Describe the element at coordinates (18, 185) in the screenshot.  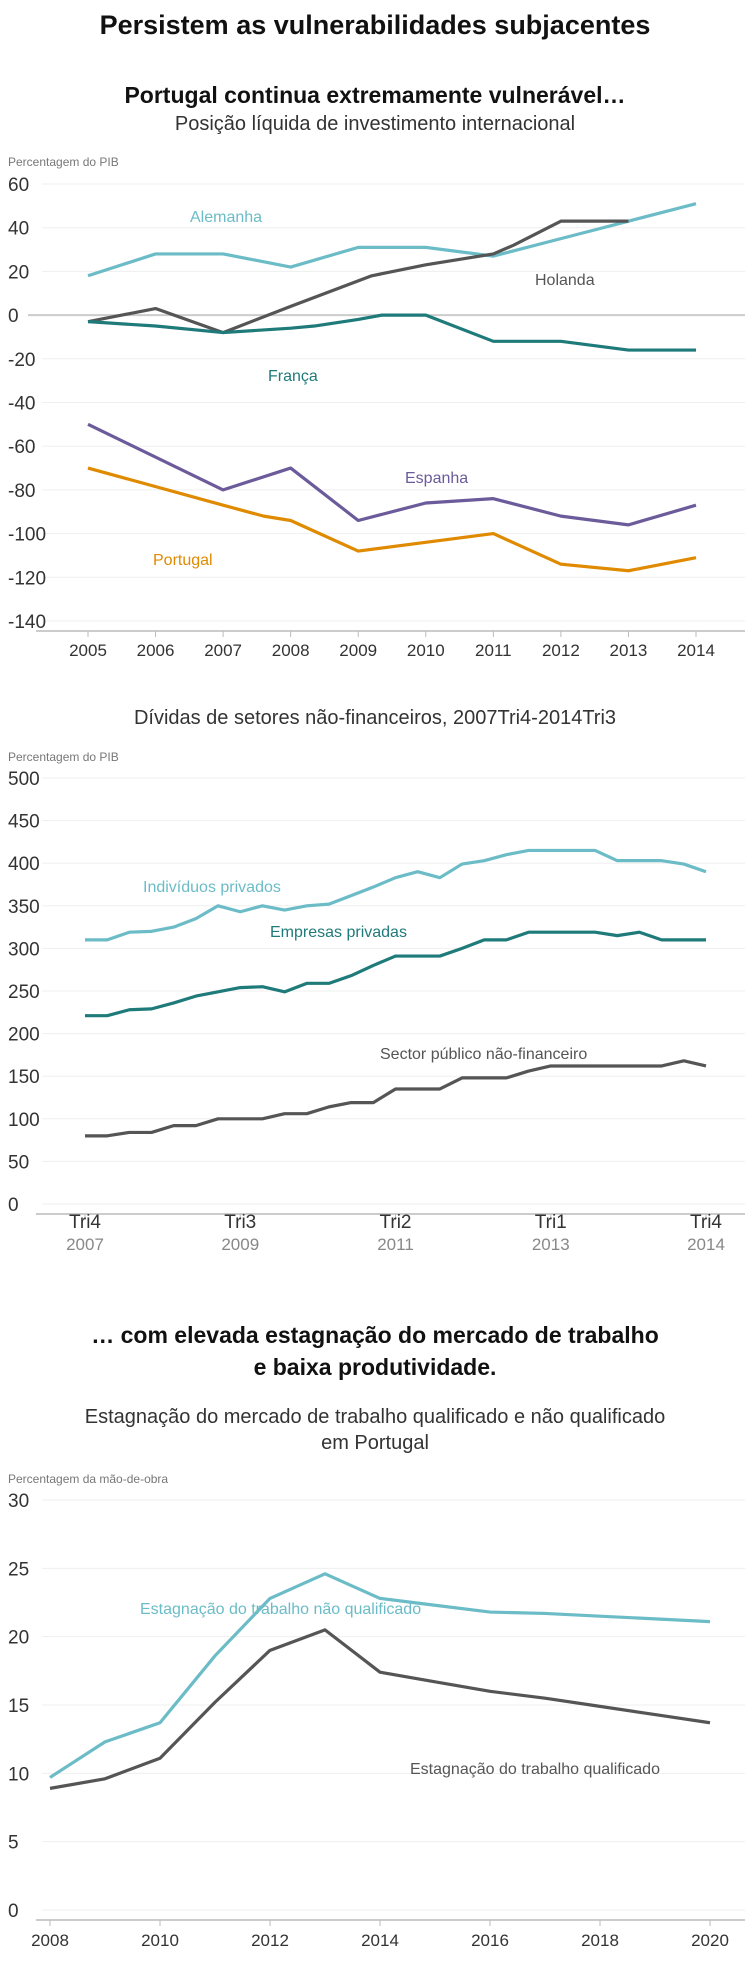
I see `chart1-y-tick: 60` at that location.